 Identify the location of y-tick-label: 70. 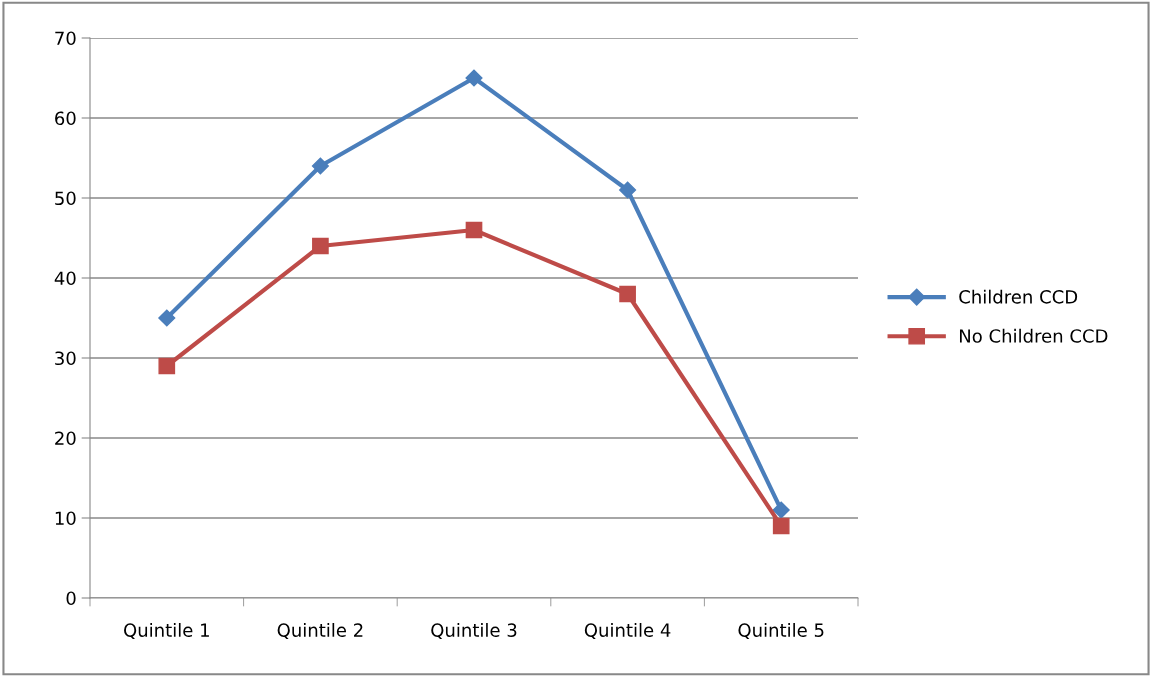
(65, 38).